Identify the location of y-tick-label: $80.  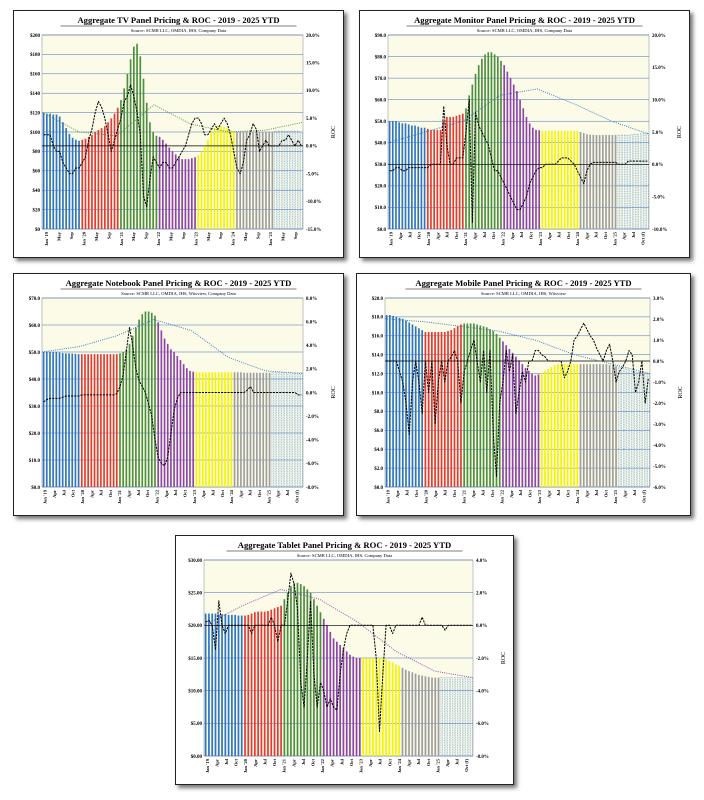
(37, 152).